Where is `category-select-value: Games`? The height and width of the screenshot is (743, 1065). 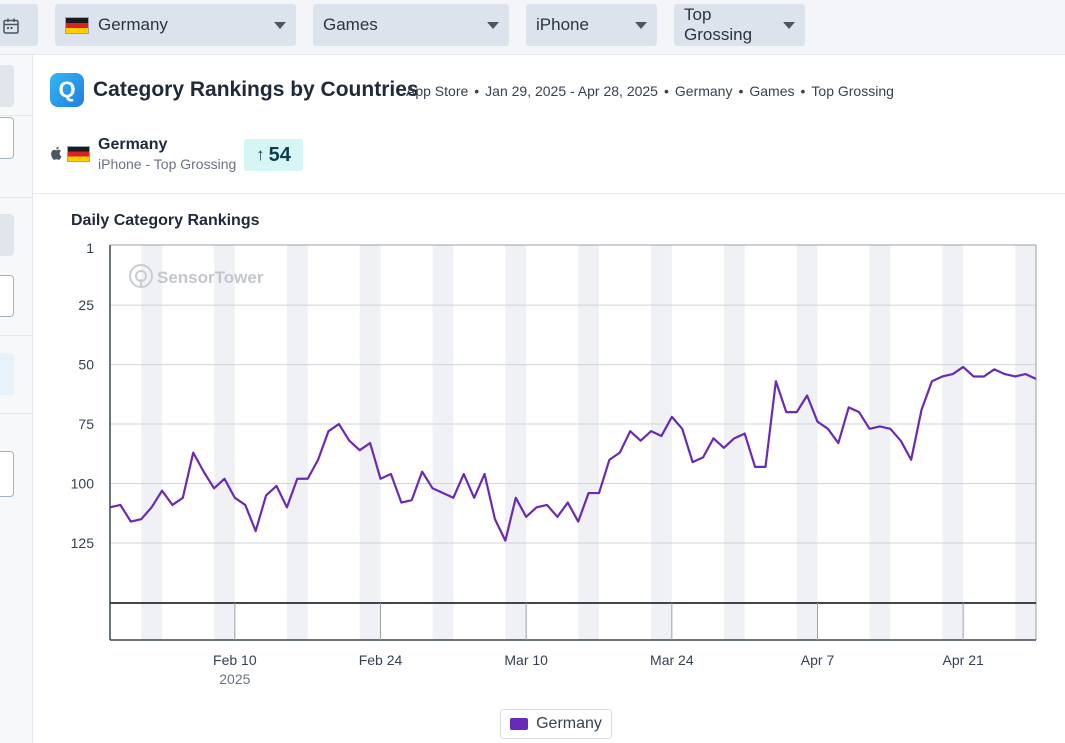
category-select-value: Games is located at coordinates (350, 24).